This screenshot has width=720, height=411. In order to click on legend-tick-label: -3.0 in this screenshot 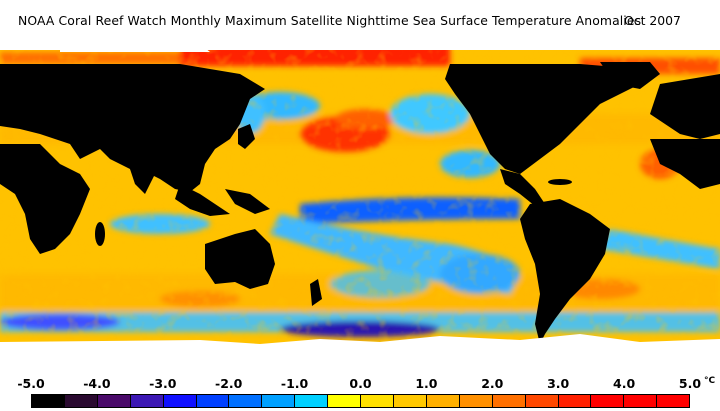, I will do `click(163, 383)`.